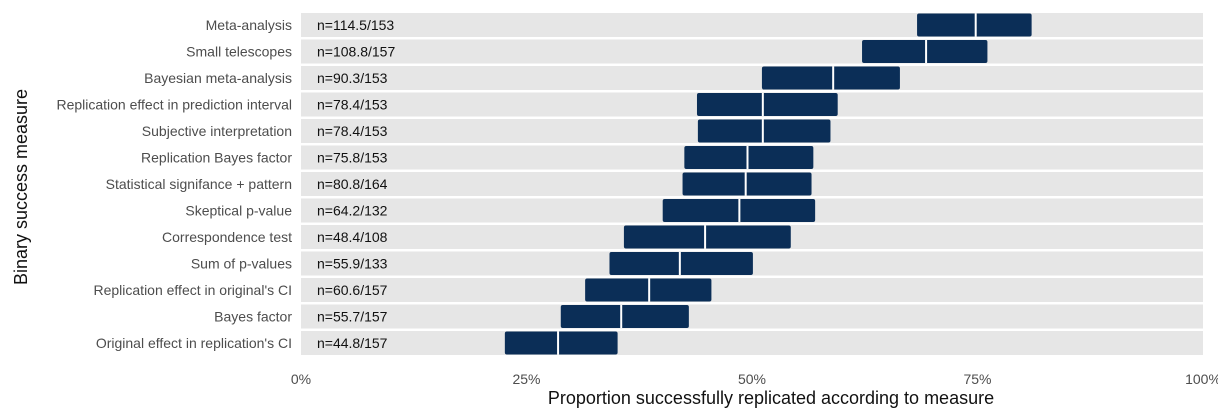  I want to click on x-tick-label: 50%, so click(752, 379).